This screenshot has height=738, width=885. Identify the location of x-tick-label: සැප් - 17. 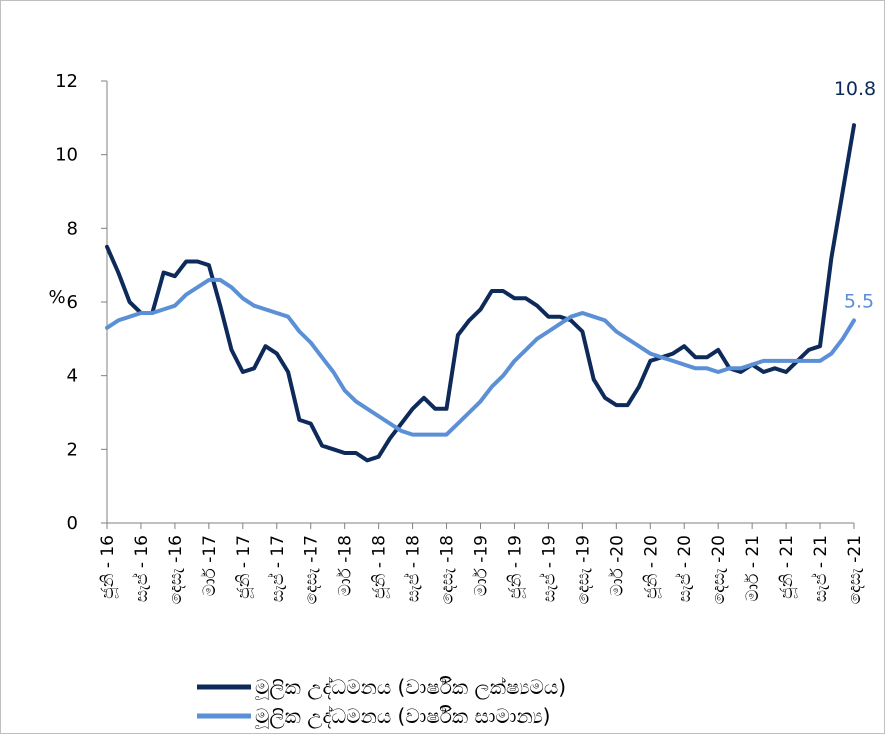
(278, 568).